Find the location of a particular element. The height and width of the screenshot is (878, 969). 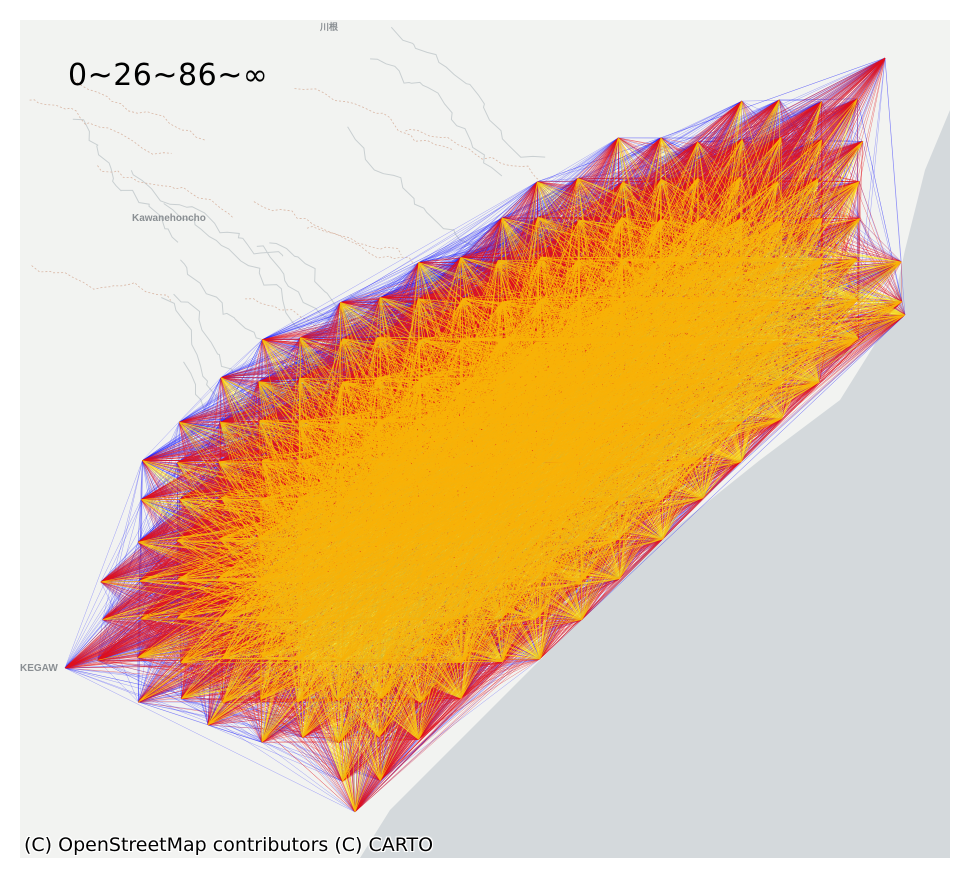

place-label-kegawa: KEGAW is located at coordinates (39, 668).